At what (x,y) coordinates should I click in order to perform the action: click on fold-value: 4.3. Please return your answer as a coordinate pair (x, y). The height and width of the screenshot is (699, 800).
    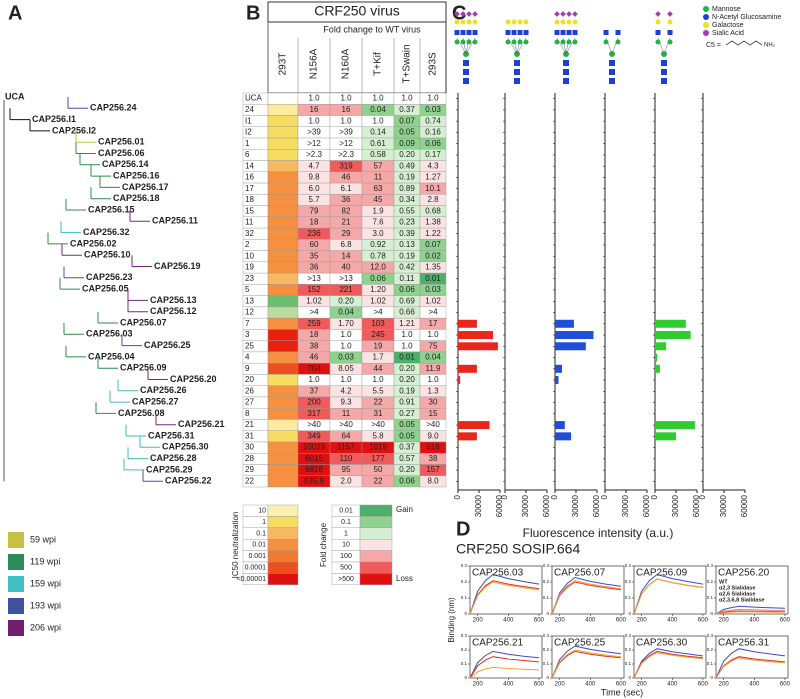
    Looking at the image, I should click on (433, 165).